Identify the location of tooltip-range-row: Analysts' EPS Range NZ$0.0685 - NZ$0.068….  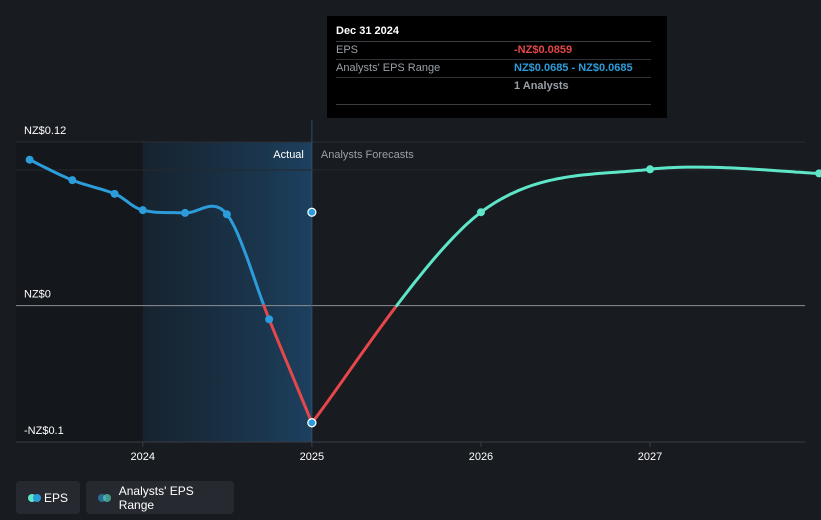
(493, 69).